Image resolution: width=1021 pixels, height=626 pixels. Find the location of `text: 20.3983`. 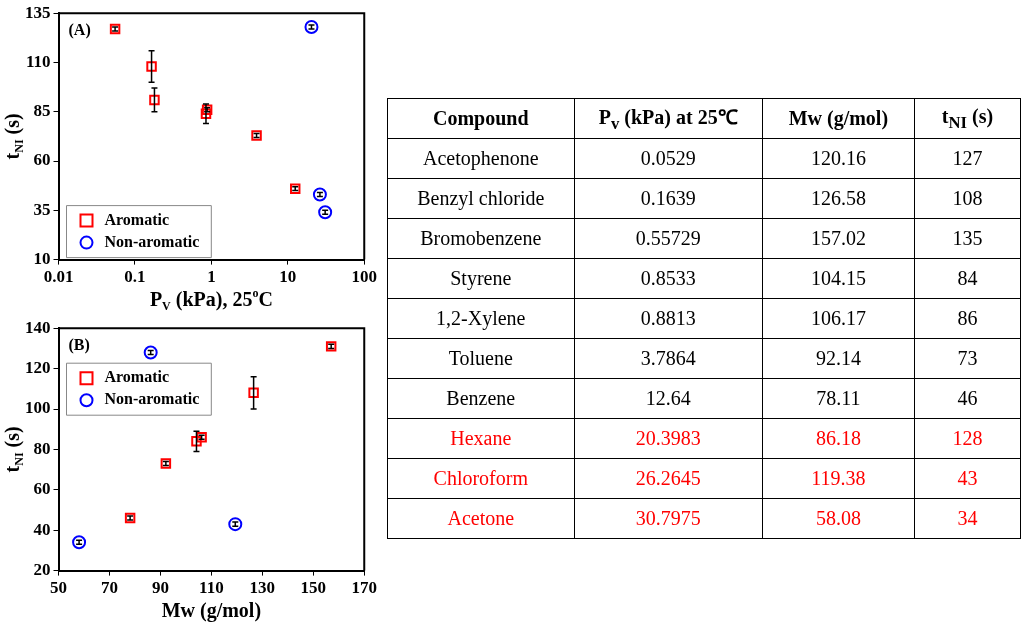

text: 20.3983 is located at coordinates (668, 438).